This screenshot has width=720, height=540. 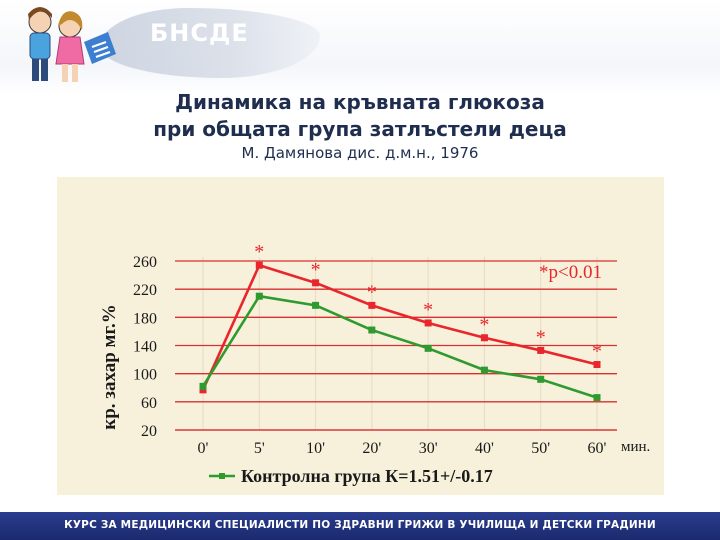 I want to click on page-title-line-1: Динамика на кръвната глюкоза, so click(x=360, y=102).